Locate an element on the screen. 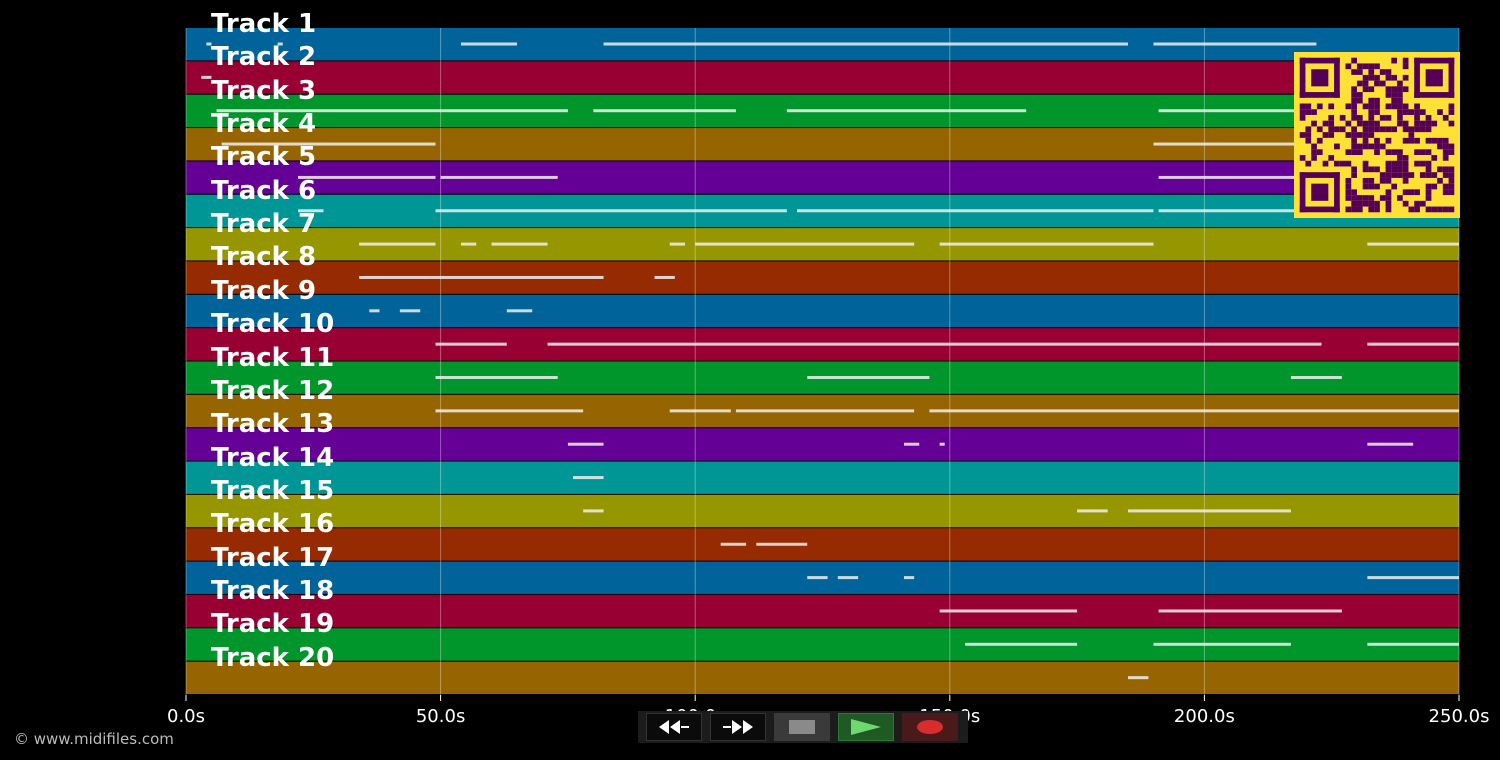 This screenshot has height=760, width=1500. fast-forward-button is located at coordinates (738, 727).